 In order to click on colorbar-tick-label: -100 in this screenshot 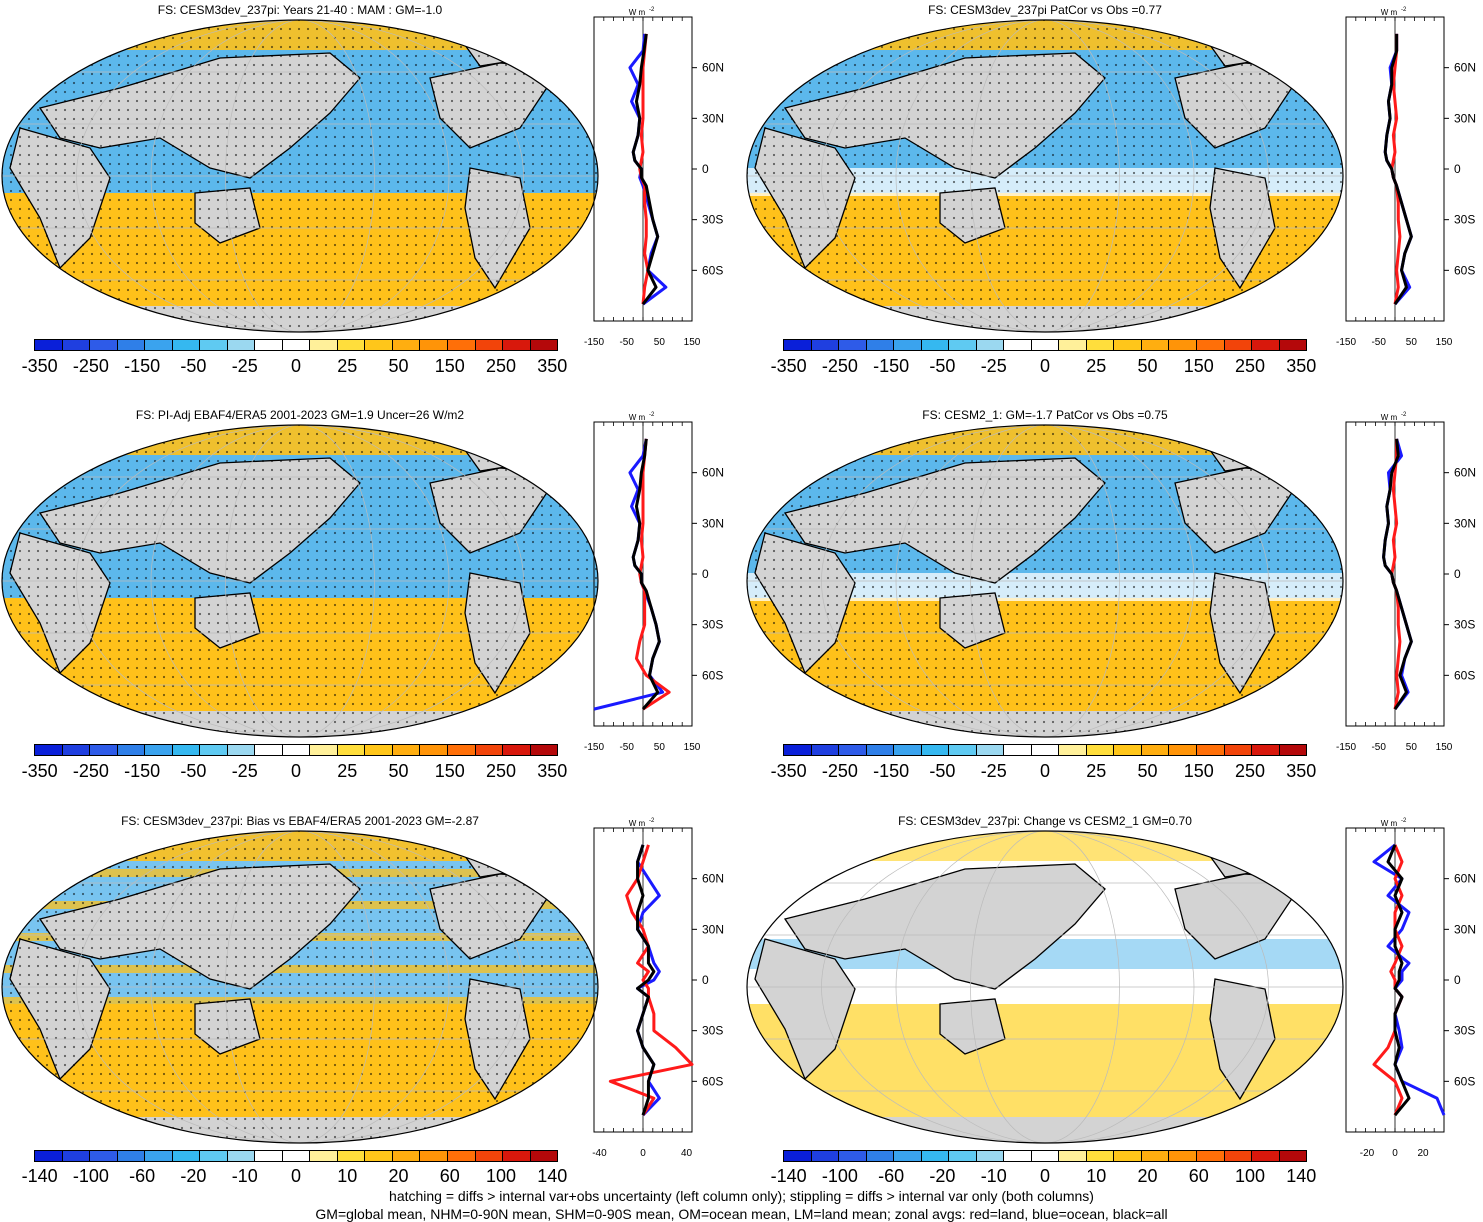, I will do `click(90, 1176)`.